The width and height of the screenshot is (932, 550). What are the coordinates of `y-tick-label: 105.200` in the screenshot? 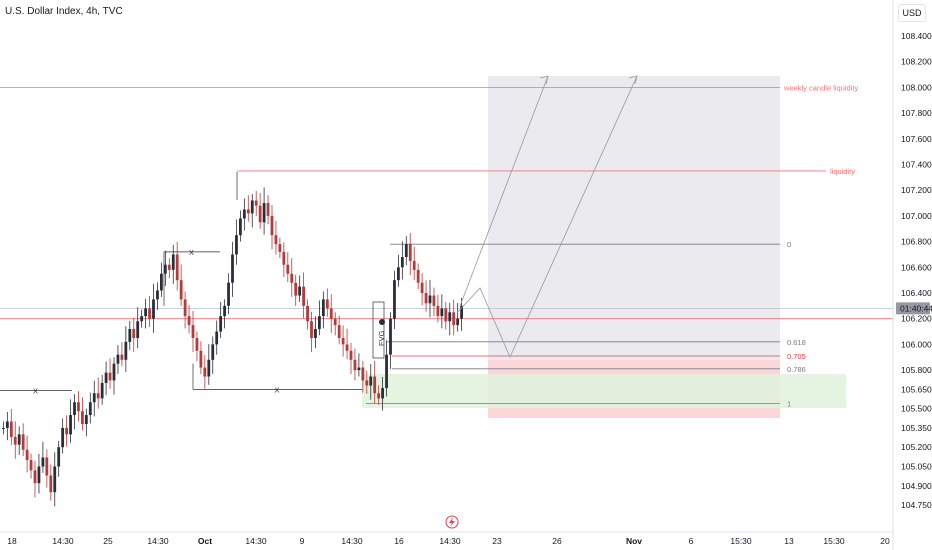 It's located at (916, 447).